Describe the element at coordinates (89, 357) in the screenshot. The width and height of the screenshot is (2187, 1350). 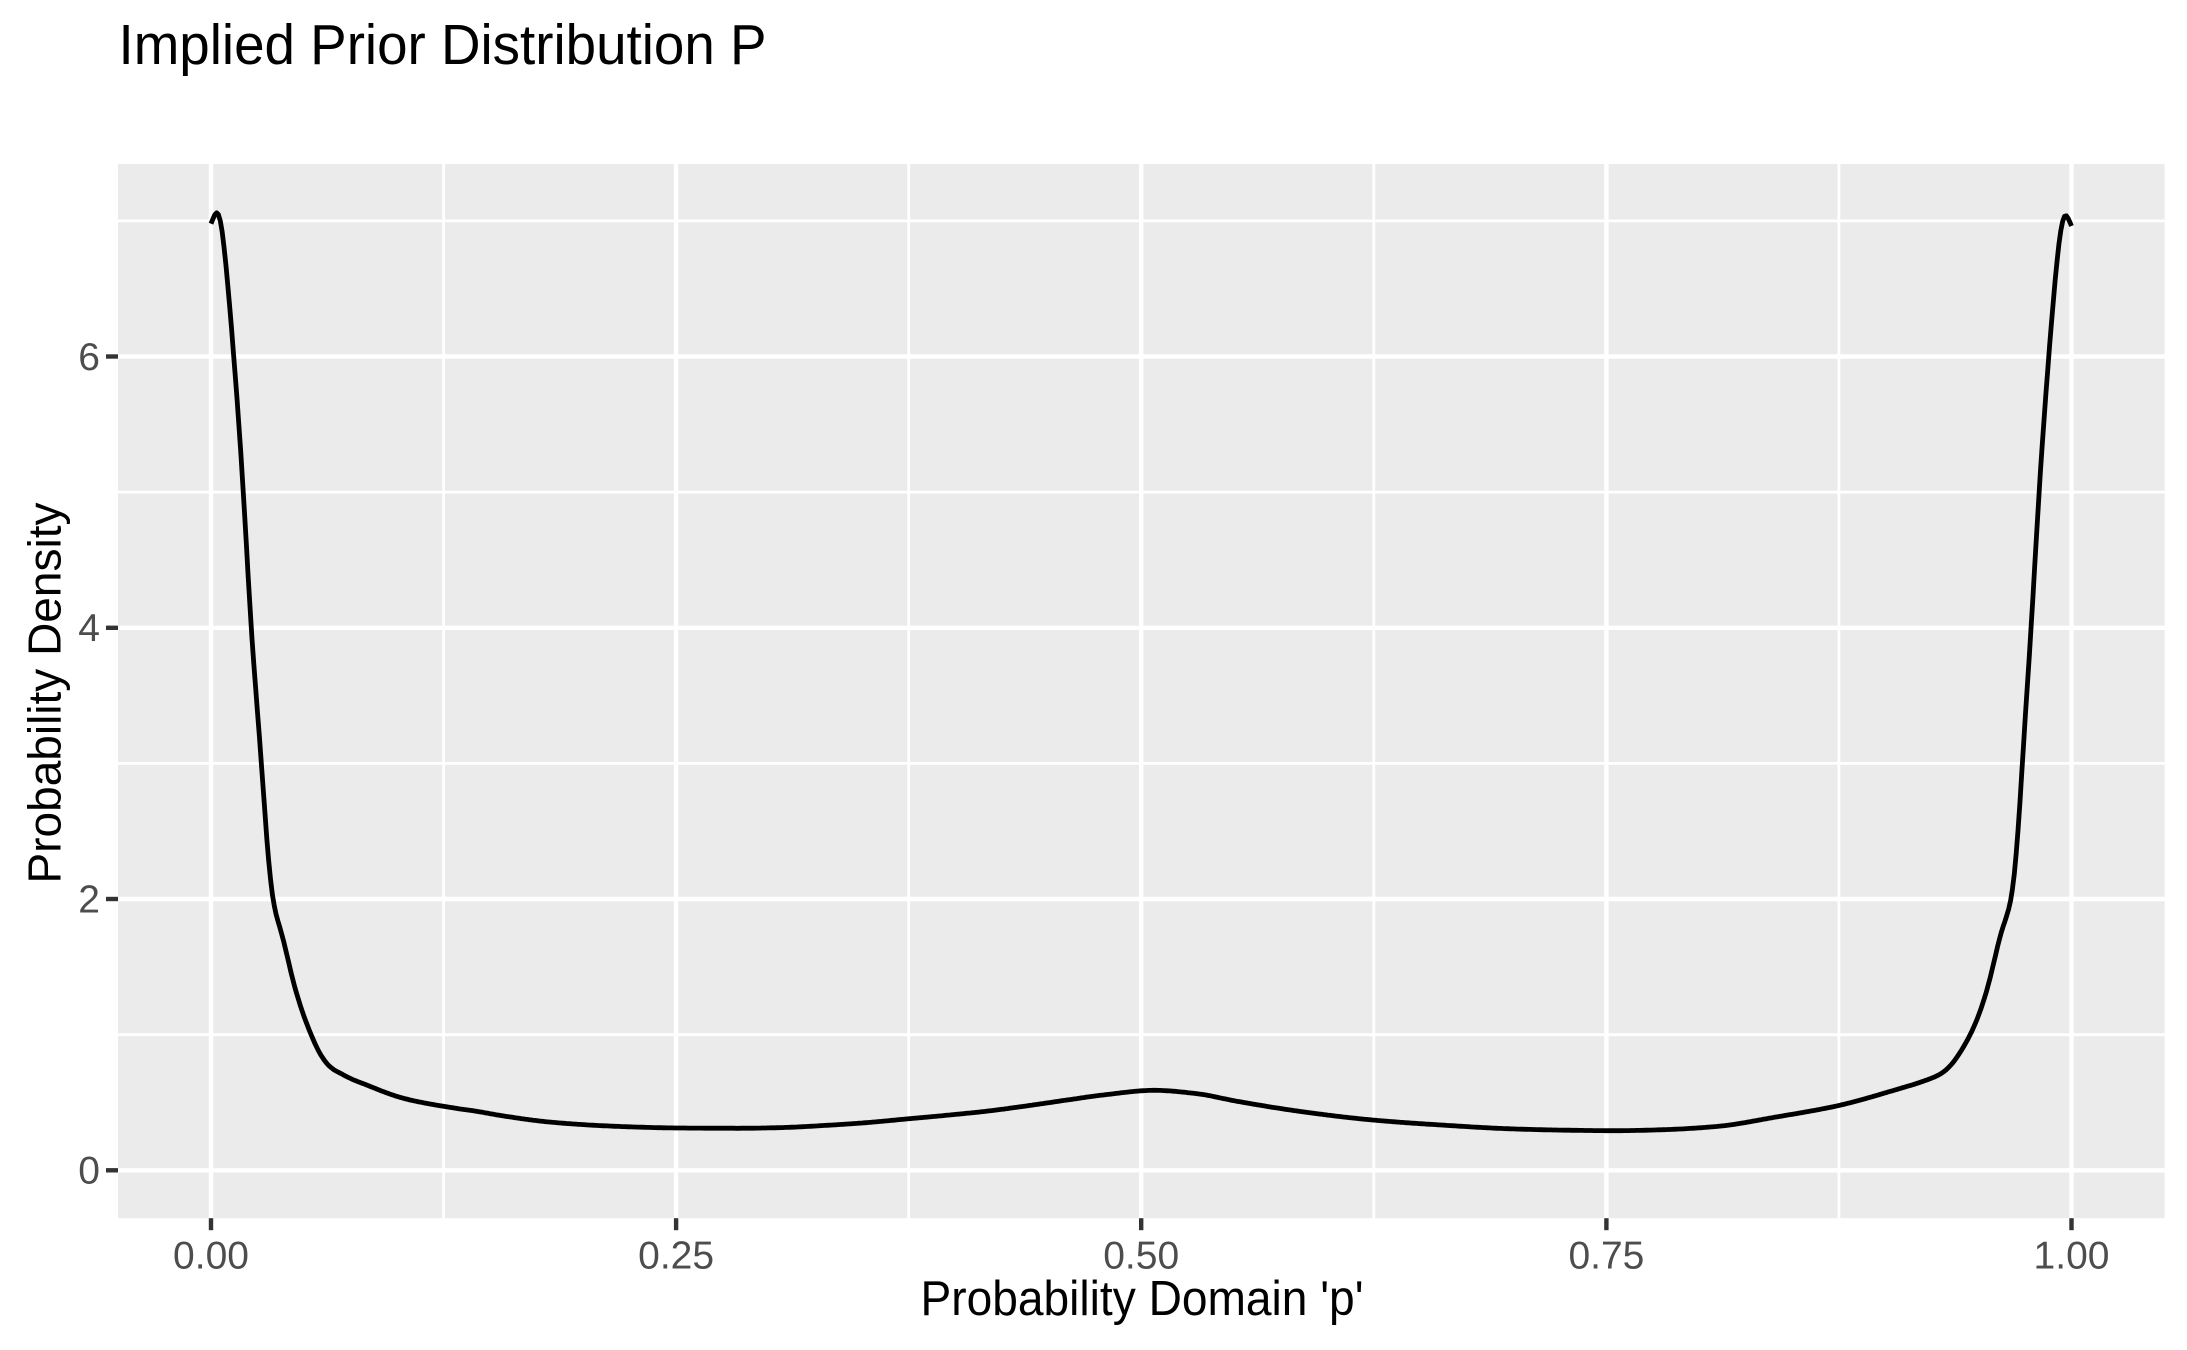
I see `svg-text: 6` at that location.